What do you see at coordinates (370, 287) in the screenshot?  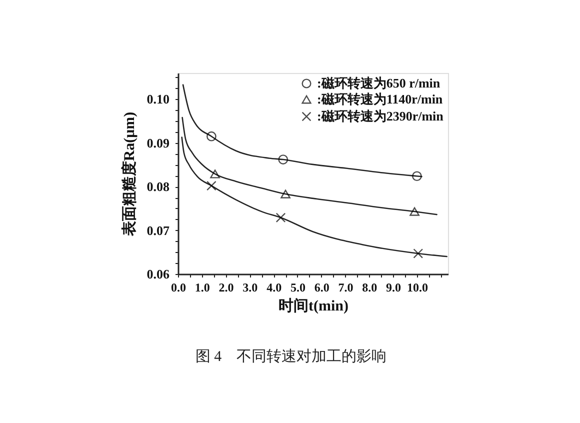 I see `x-tick-label: 8.0` at bounding box center [370, 287].